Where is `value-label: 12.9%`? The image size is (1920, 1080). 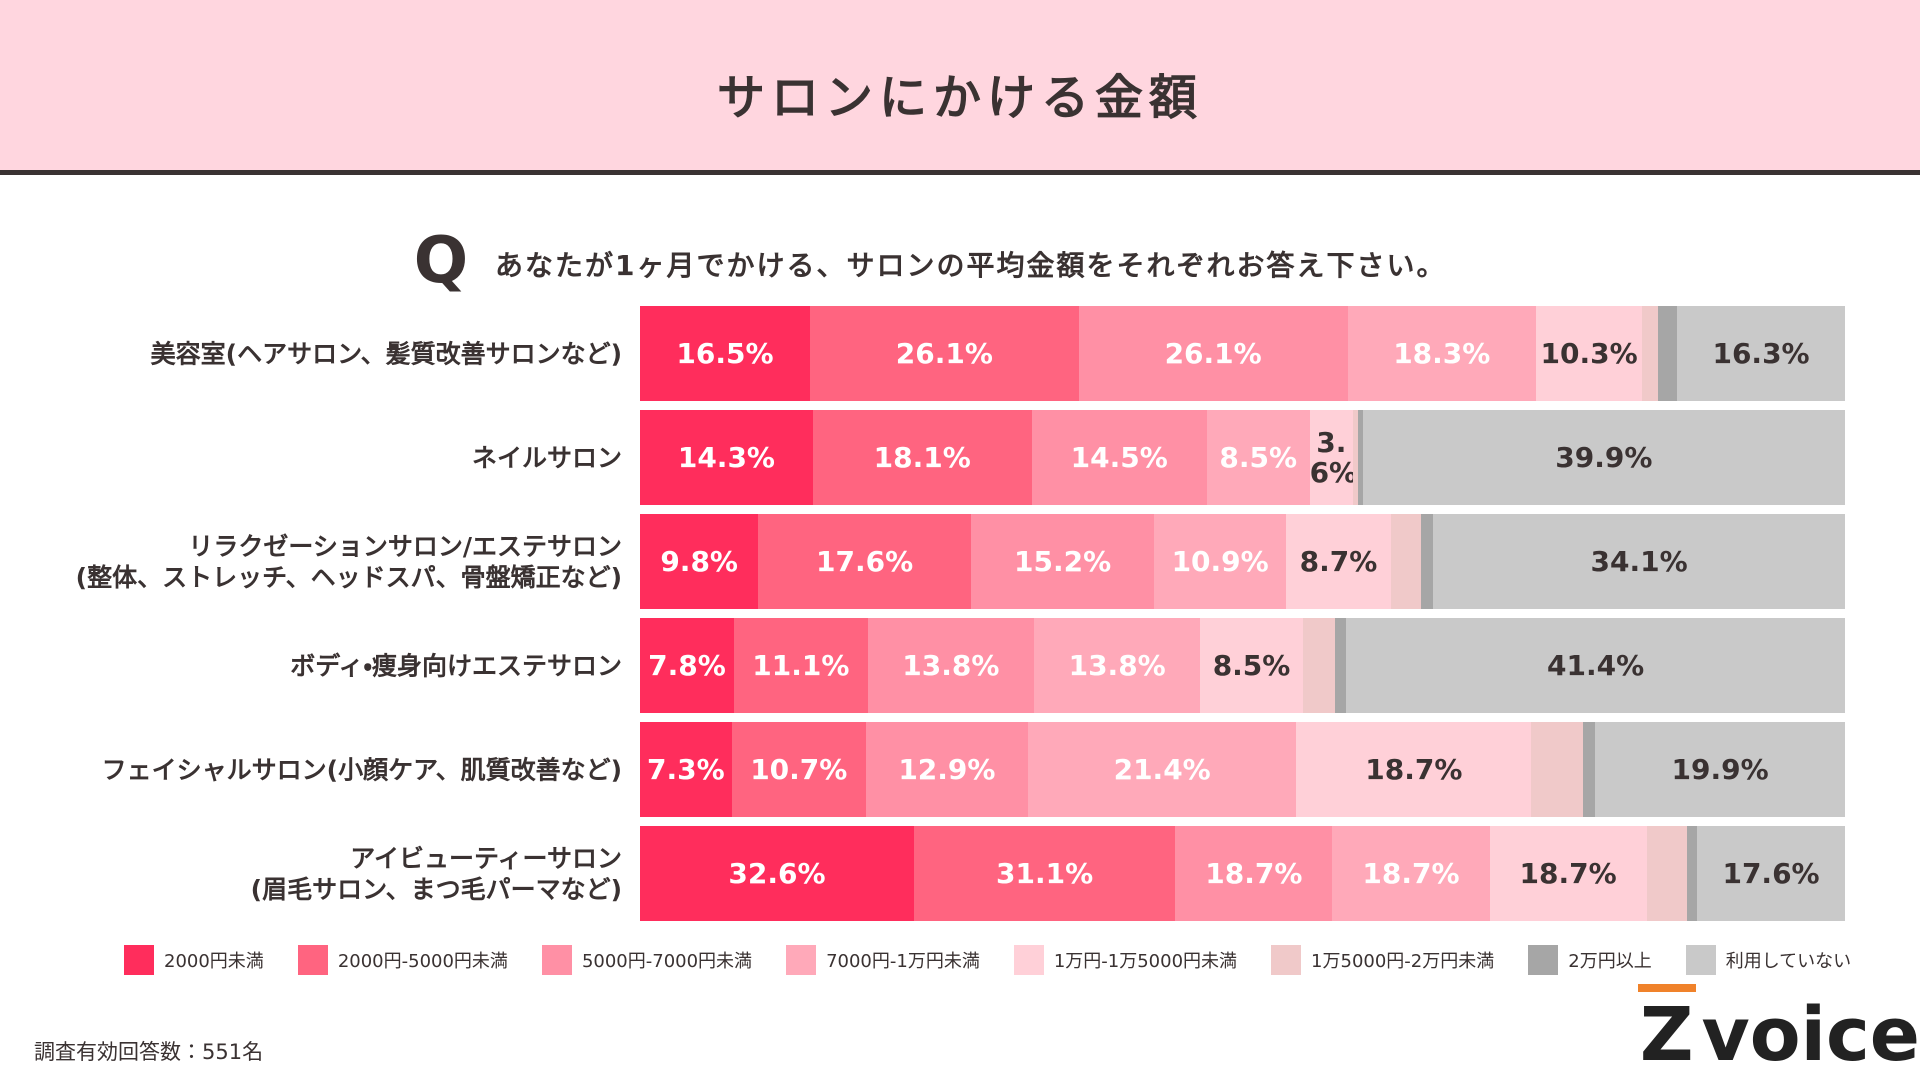 value-label: 12.9% is located at coordinates (947, 769).